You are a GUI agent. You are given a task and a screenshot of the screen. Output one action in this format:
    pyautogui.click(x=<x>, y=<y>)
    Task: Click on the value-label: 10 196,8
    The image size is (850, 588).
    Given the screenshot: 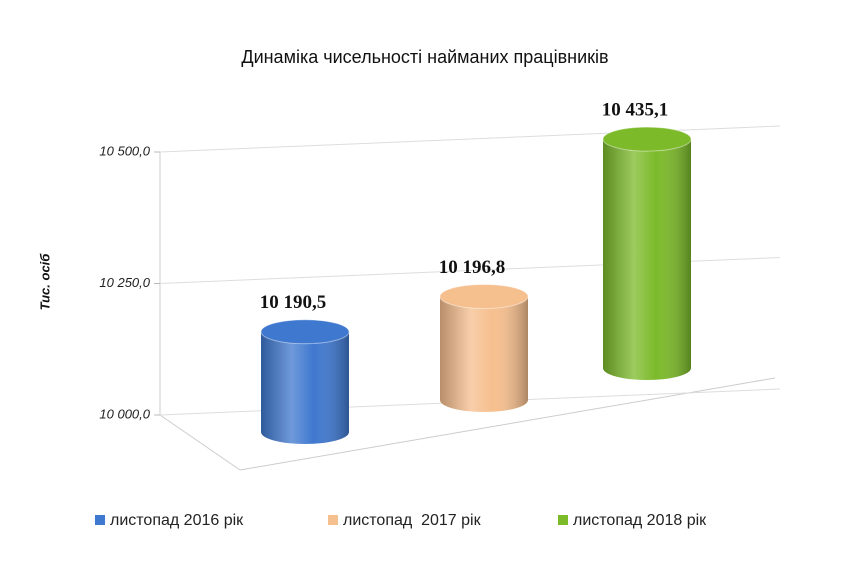 What is the action you would take?
    pyautogui.click(x=472, y=267)
    